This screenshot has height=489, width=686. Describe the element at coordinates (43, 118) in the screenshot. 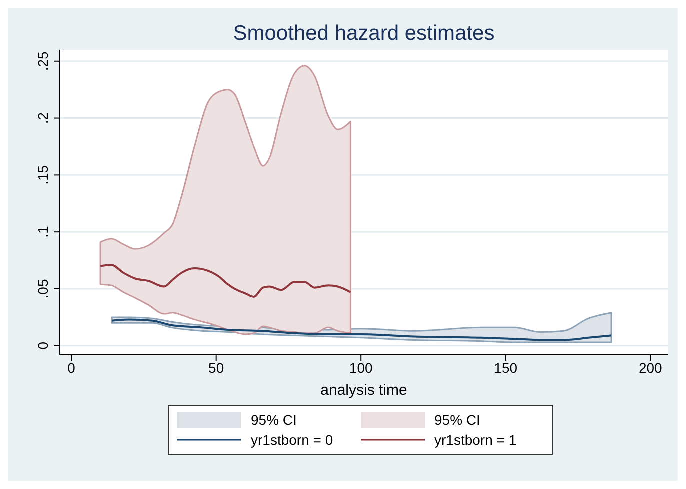

I see `y-tick-label: .2` at that location.